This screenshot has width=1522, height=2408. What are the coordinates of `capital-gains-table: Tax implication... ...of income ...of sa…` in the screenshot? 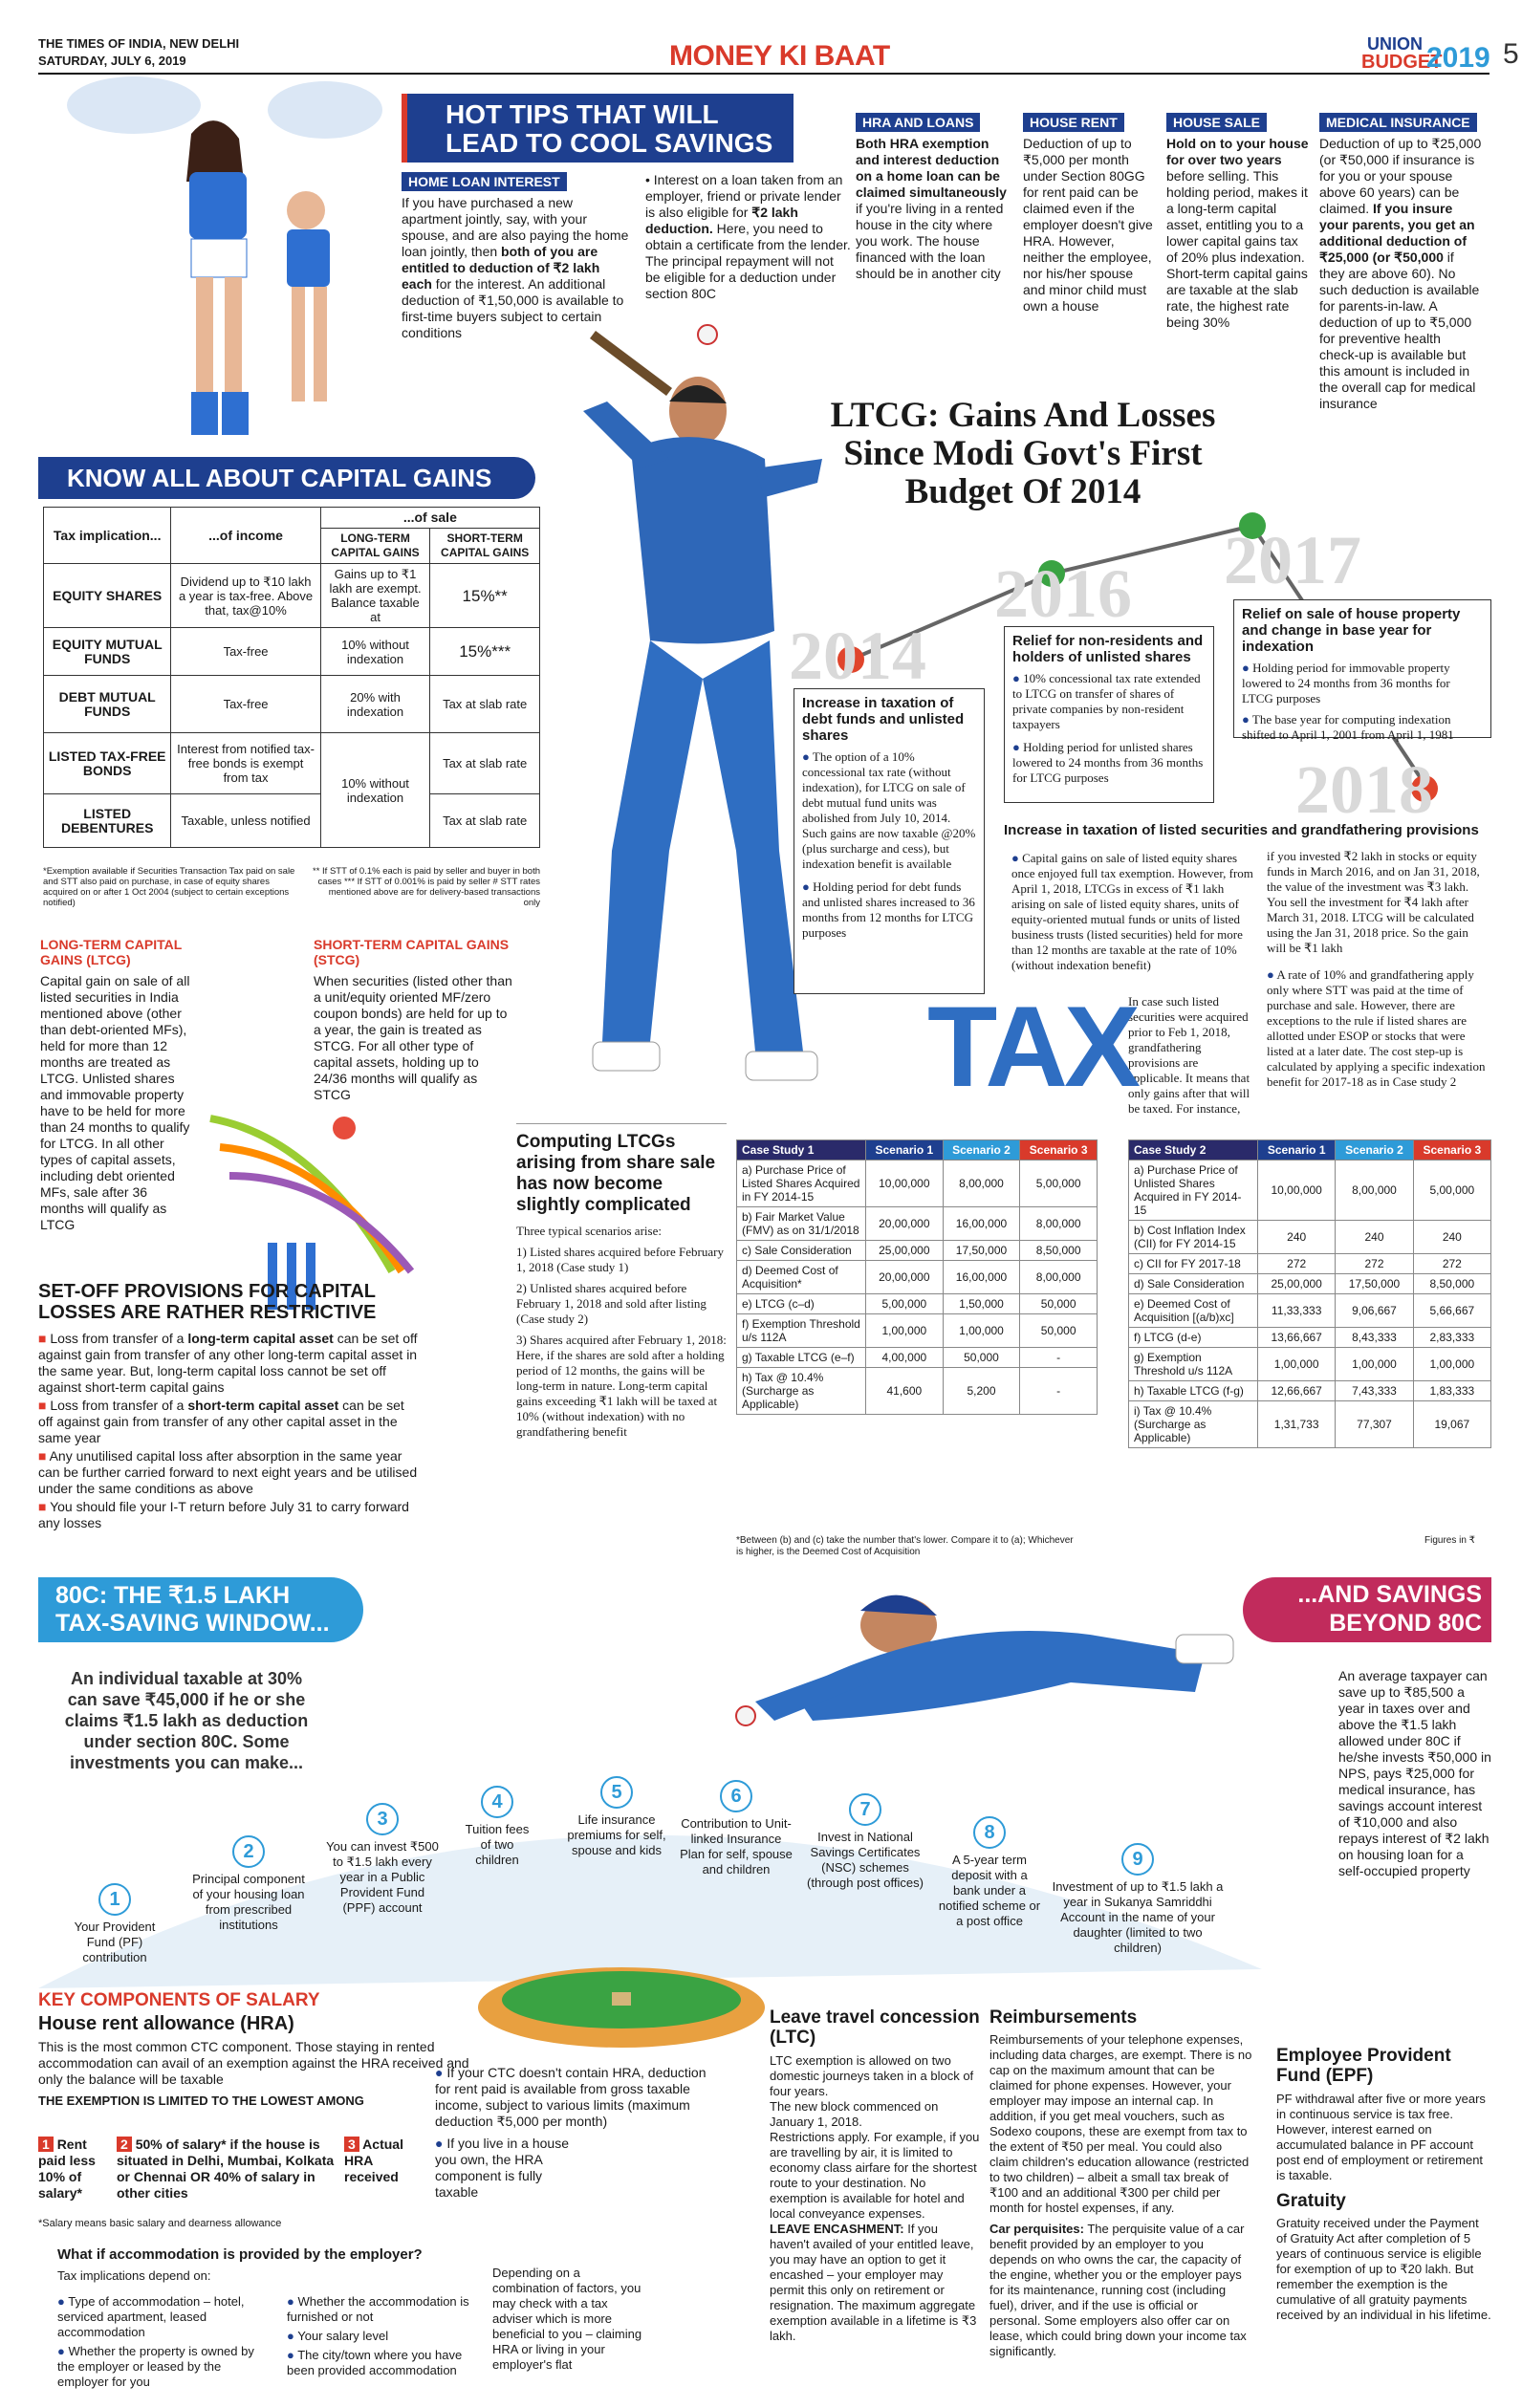 It's located at (291, 677).